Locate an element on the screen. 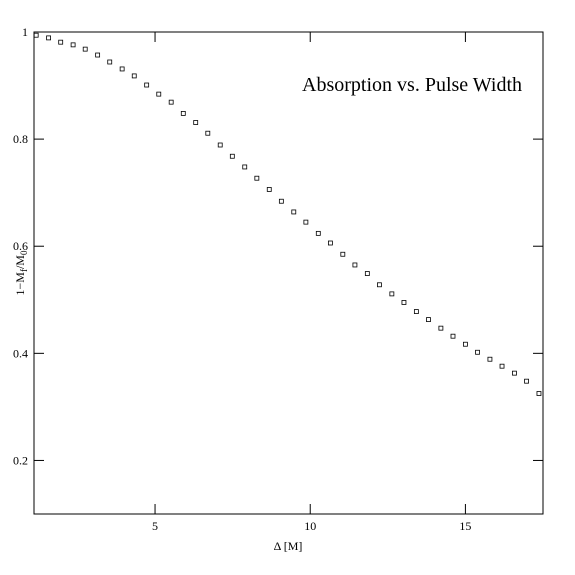  y-label-part: 1−M is located at coordinates (20, 284).